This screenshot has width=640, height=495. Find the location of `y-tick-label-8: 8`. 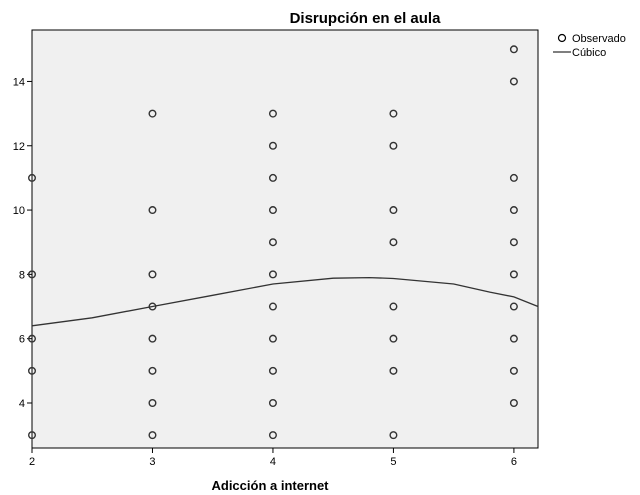

y-tick-label-8: 8 is located at coordinates (22, 275).